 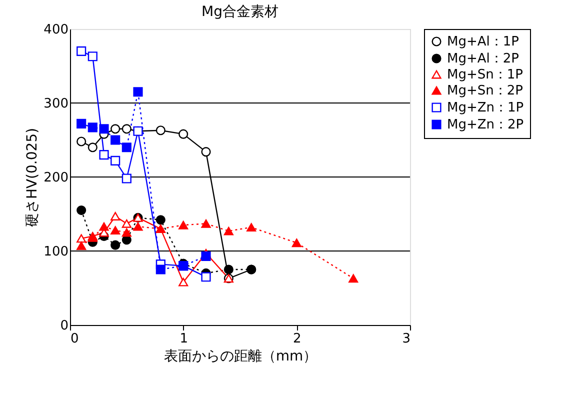 What do you see at coordinates (56, 30) in the screenshot?
I see `y-tick-label: 400` at bounding box center [56, 30].